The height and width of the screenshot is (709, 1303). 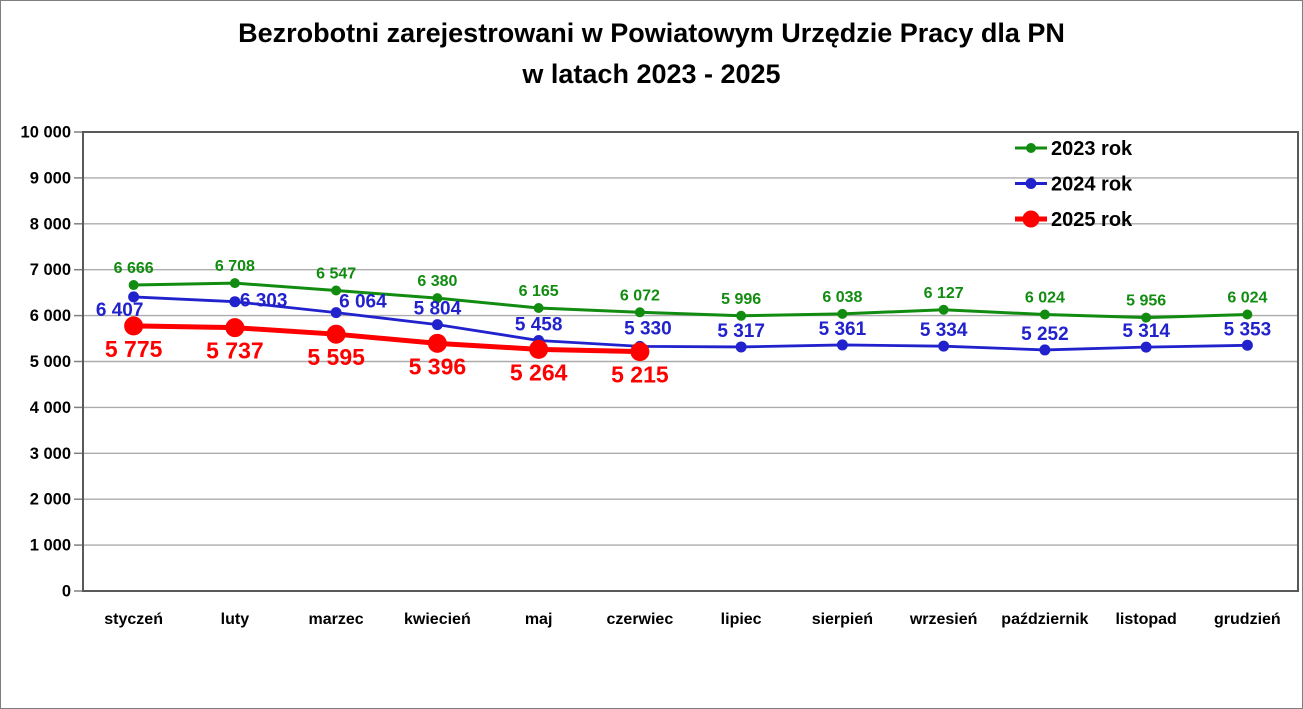 I want to click on x-axis-label: lipiec, so click(x=741, y=619).